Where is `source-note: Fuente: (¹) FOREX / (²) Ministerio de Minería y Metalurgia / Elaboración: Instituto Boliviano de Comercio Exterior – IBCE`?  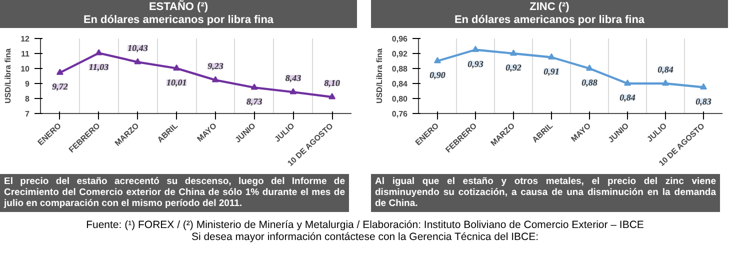
source-note: Fuente: (¹) FOREX / (²) Ministerio de Minería y Metalurgia / Elaboración: Instituto Boliviano de Comercio Exterior – IBCE is located at coordinates (365, 225).